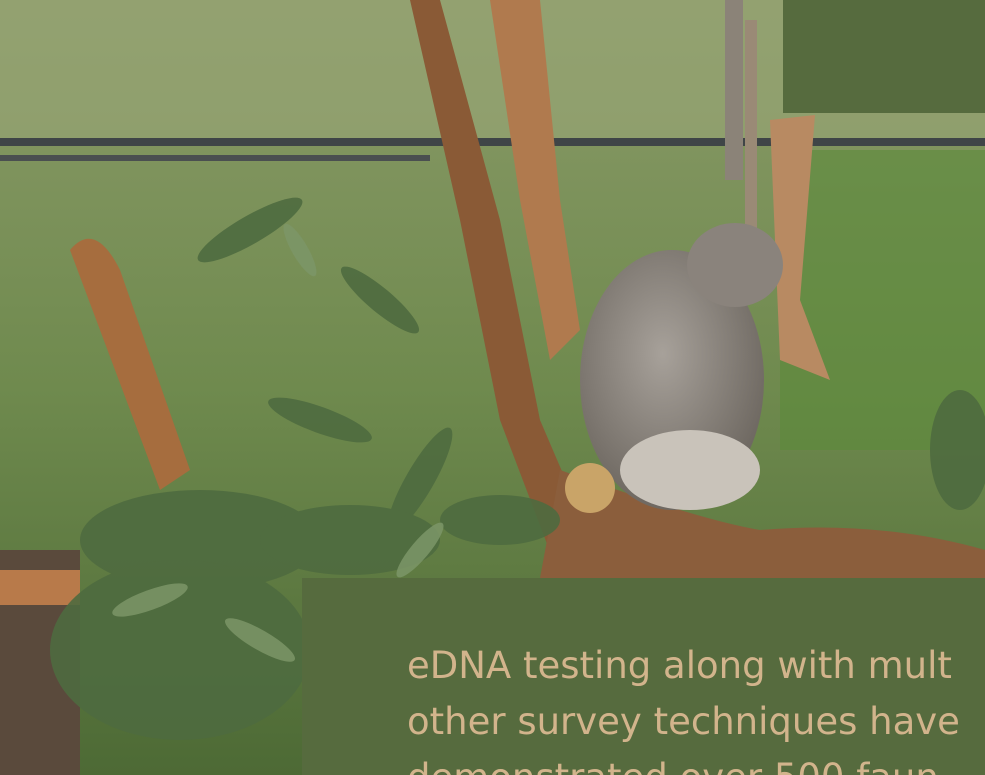 The width and height of the screenshot is (985, 775). I want to click on accent-block, so click(884, 56).